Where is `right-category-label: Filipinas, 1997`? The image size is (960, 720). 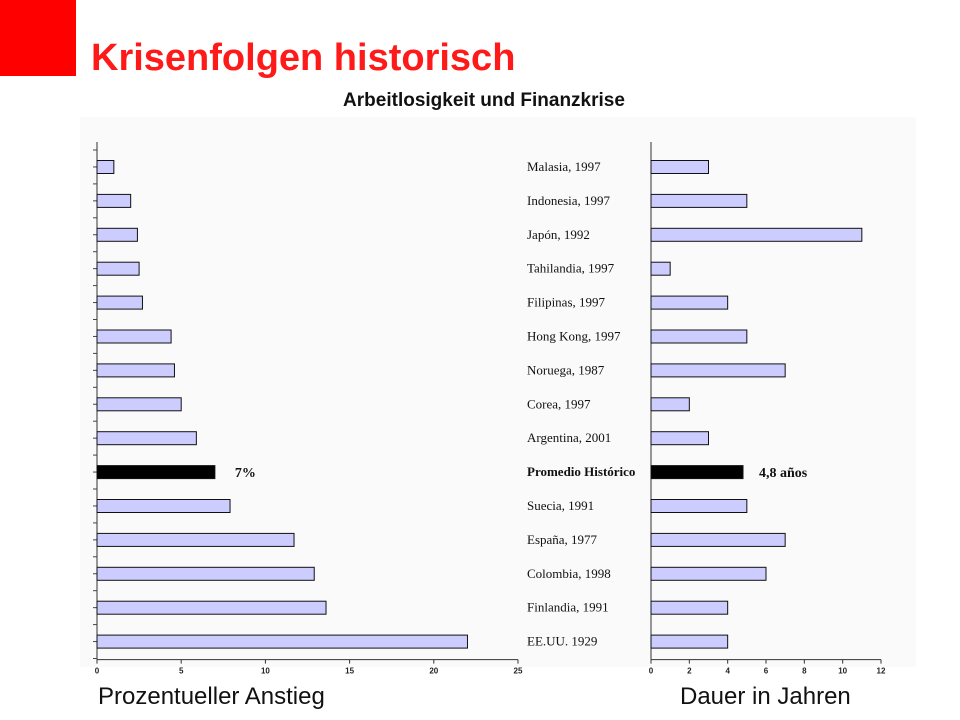
right-category-label: Filipinas, 1997 is located at coordinates (566, 302).